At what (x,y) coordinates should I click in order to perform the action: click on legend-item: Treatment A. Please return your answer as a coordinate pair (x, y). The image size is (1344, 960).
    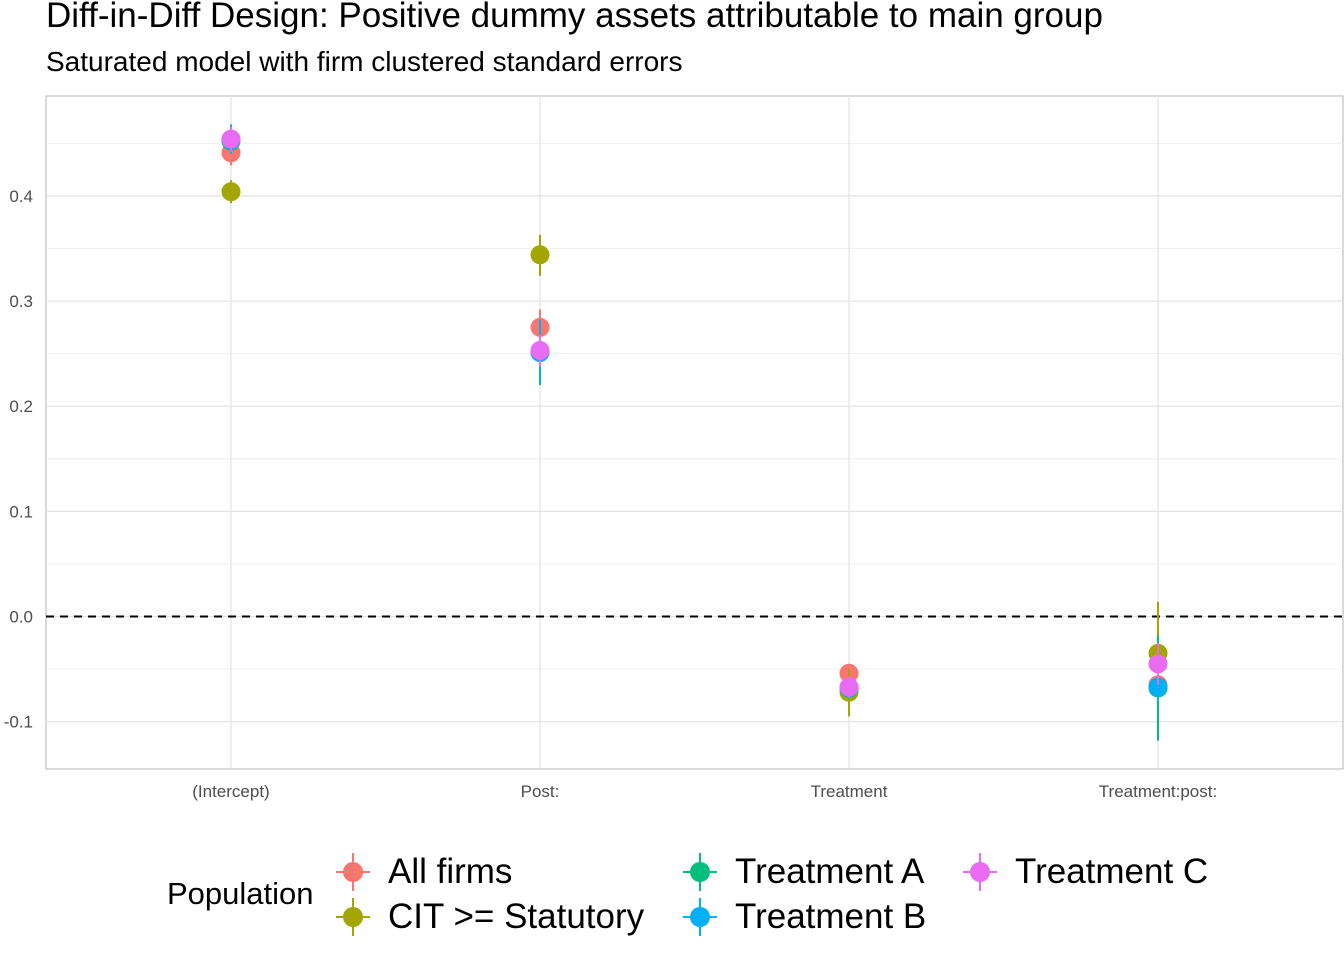
    Looking at the image, I should click on (800, 872).